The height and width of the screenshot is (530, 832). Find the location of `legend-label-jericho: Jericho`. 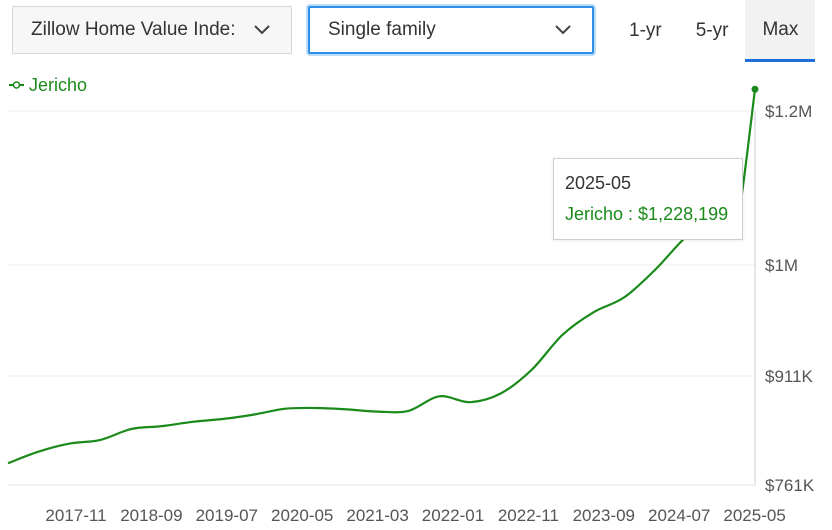

legend-label-jericho: Jericho is located at coordinates (58, 85).